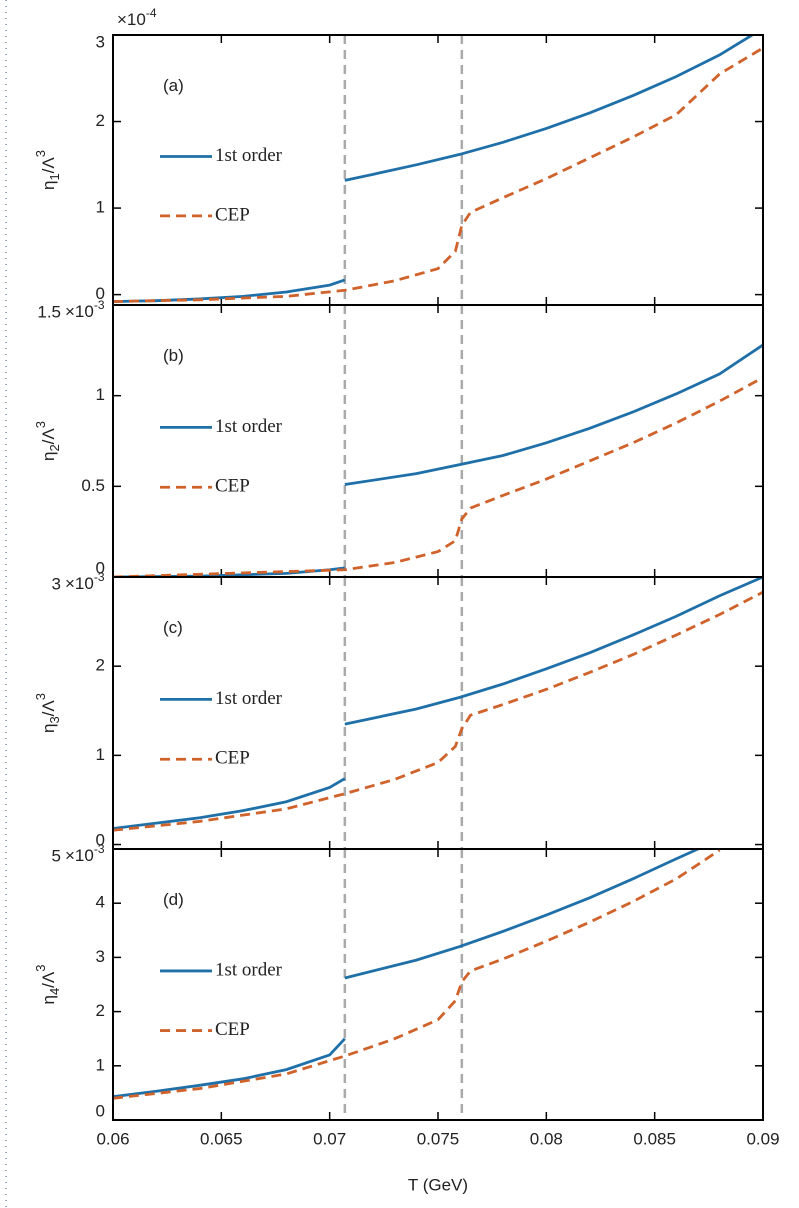  Describe the element at coordinates (93, 485) in the screenshot. I see `y-tick-label: 0.5` at that location.